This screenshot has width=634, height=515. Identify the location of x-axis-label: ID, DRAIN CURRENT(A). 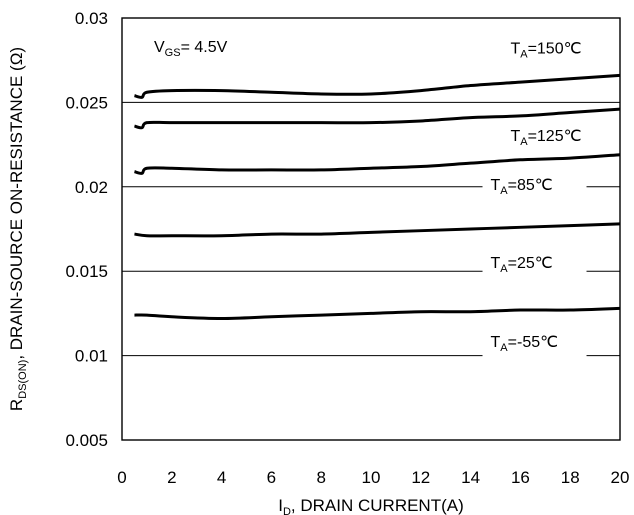
(371, 505).